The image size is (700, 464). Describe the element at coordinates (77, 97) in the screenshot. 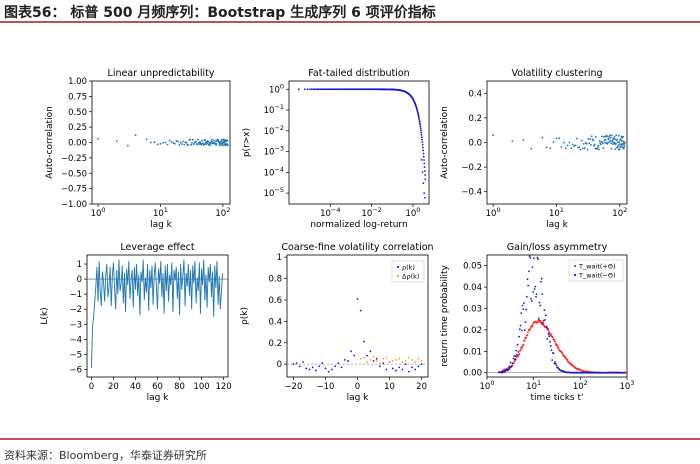

I see `y-tick-label: 0.75` at that location.